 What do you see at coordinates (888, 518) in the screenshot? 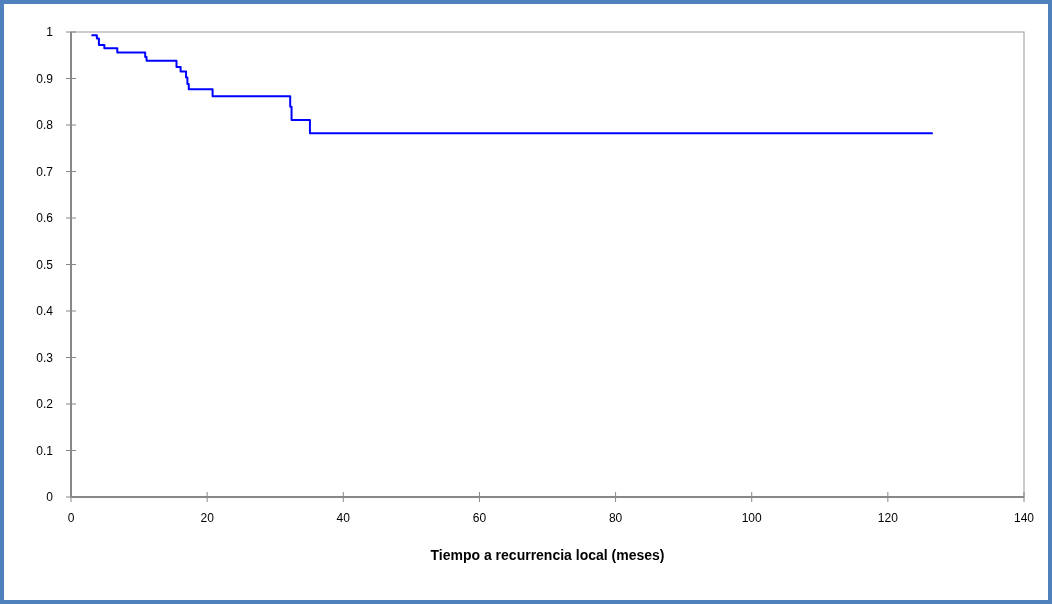
I see `x-tick-label: 120` at bounding box center [888, 518].